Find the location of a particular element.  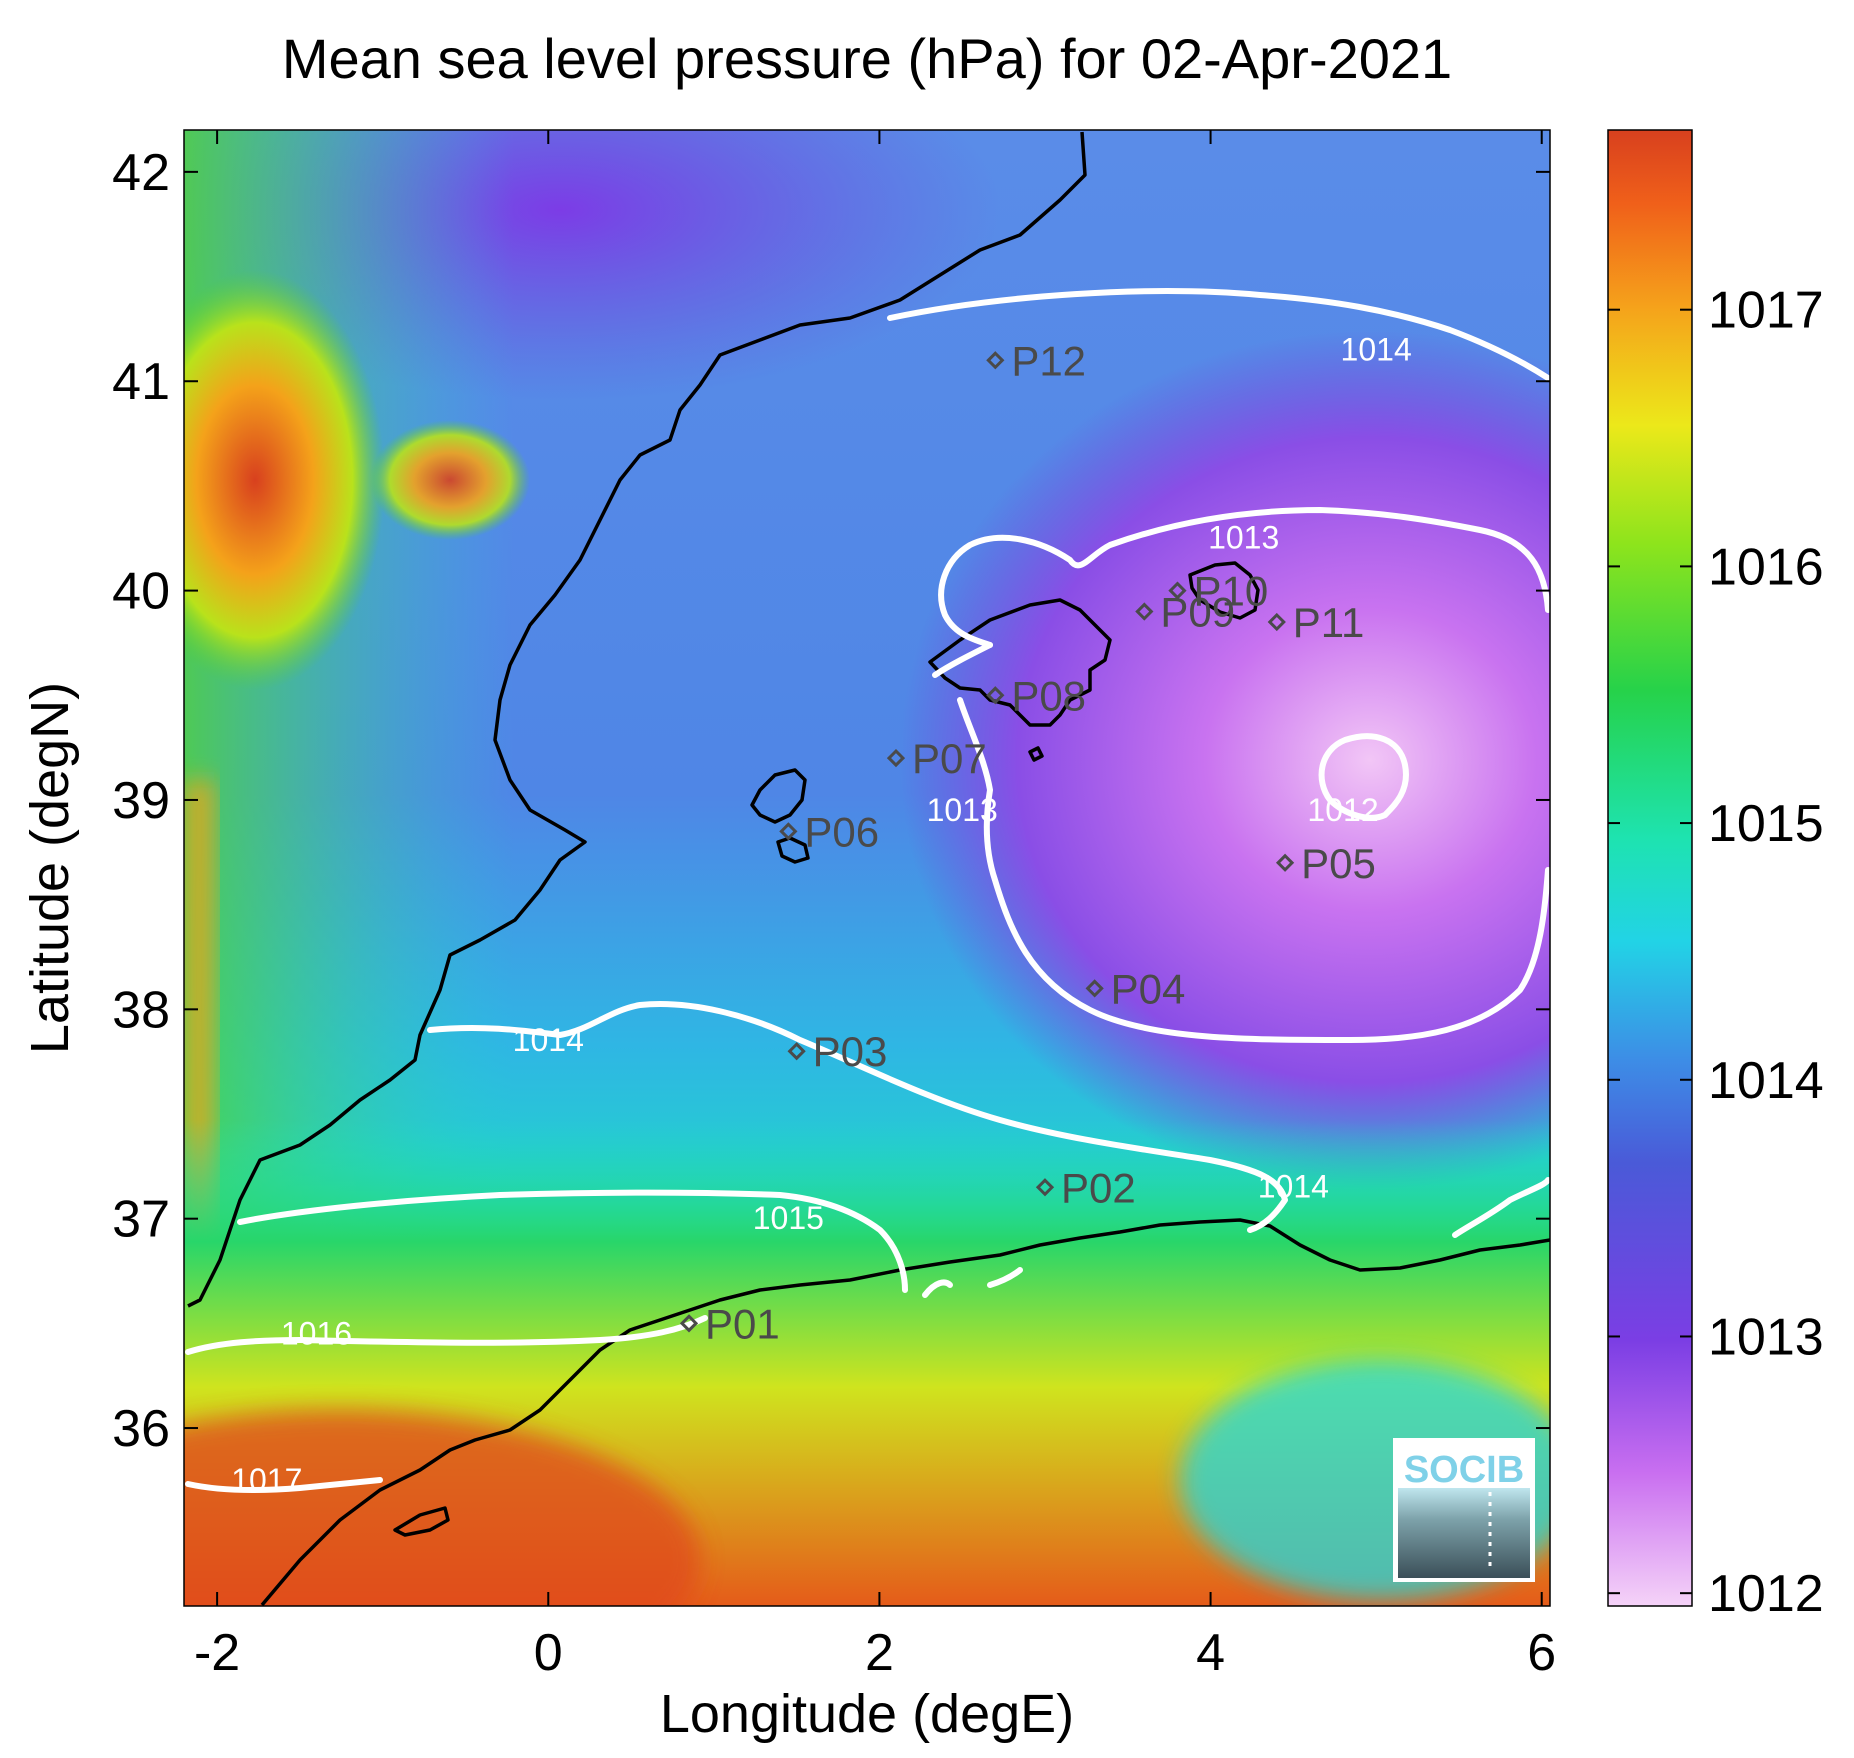

coastline-menorca is located at coordinates (1224, 590).